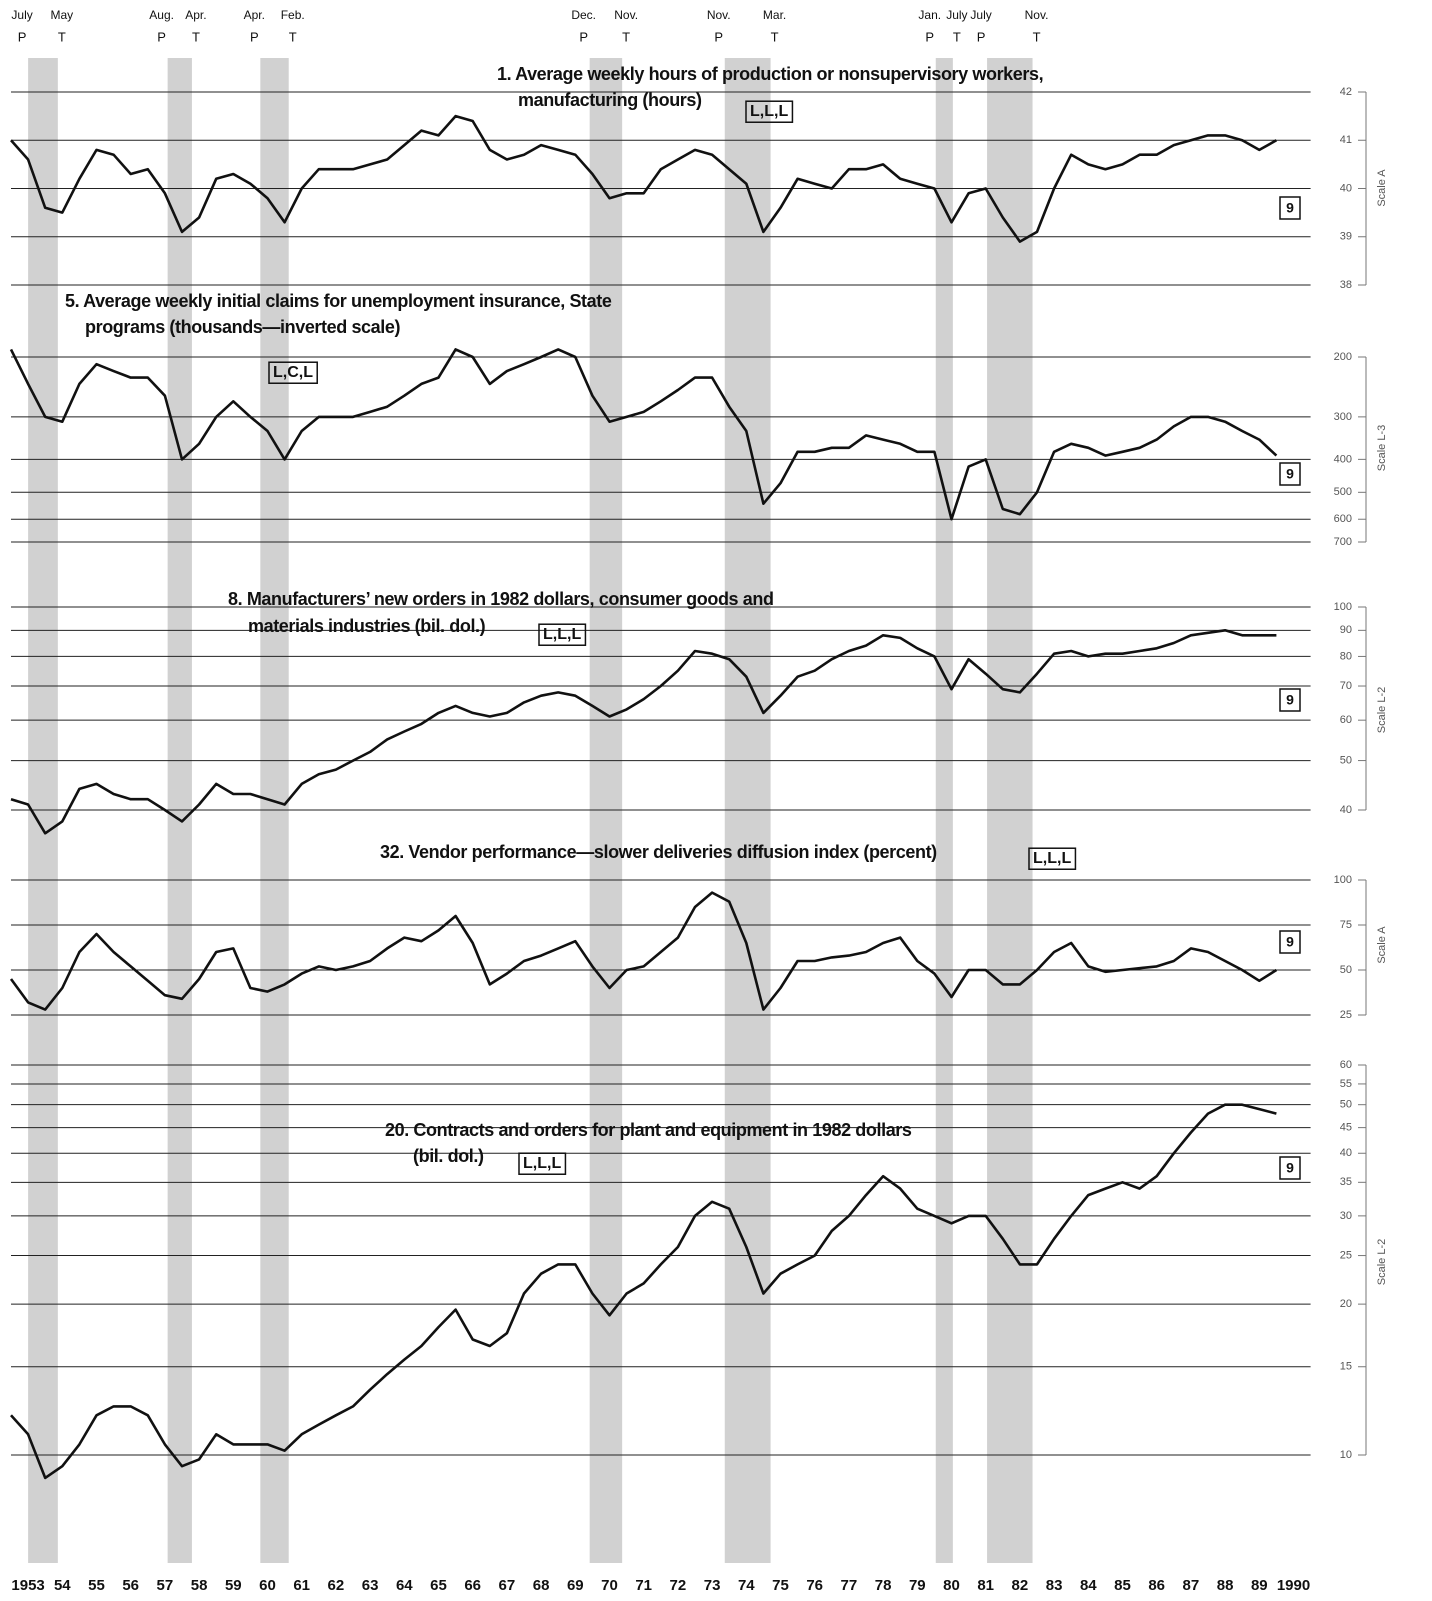 The image size is (1432, 1601). What do you see at coordinates (438, 1585) in the screenshot?
I see `x-tick-label: 65` at bounding box center [438, 1585].